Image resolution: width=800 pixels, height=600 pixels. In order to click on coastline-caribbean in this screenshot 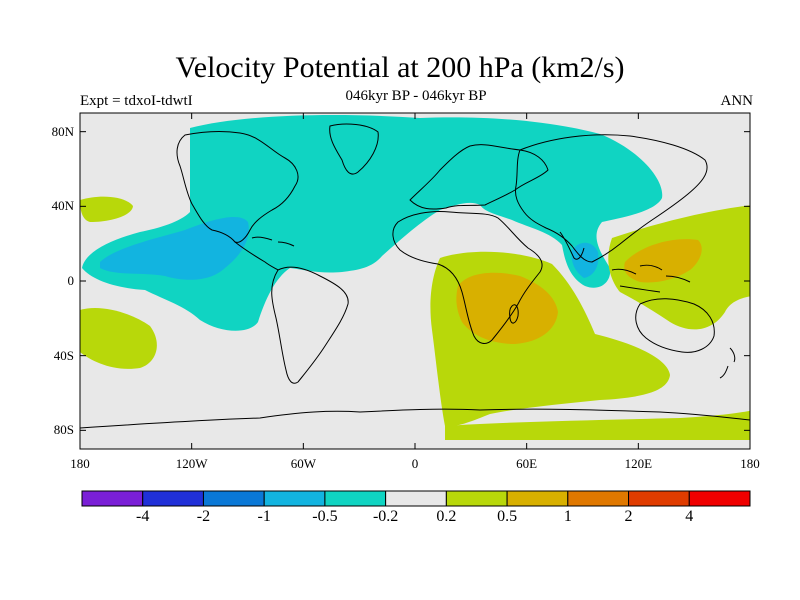, I will do `click(273, 241)`.